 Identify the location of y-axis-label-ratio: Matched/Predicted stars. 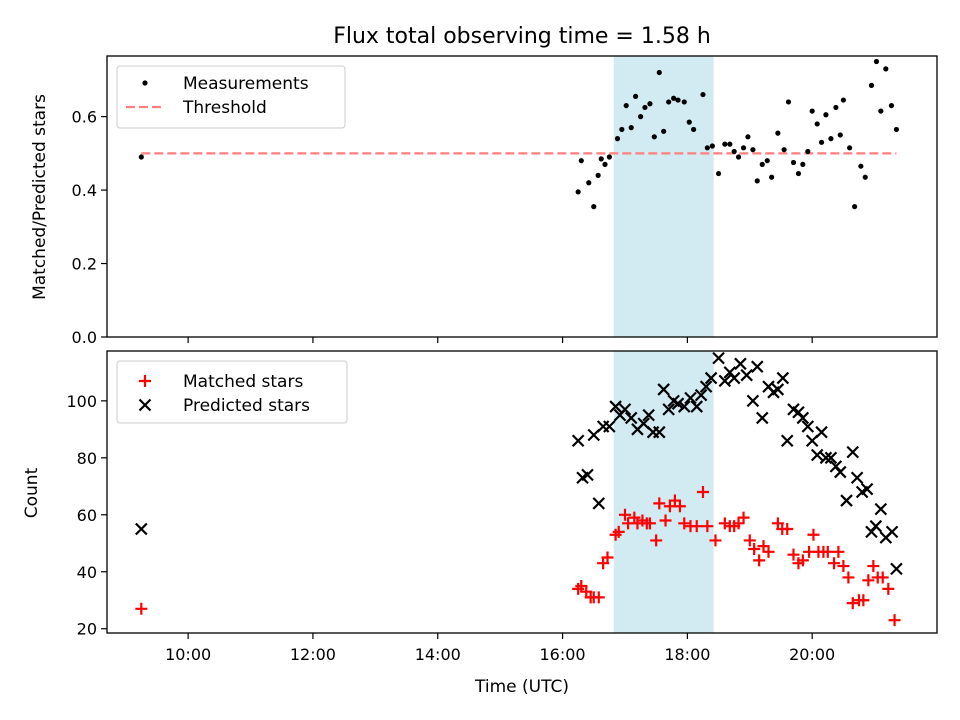
(40, 197).